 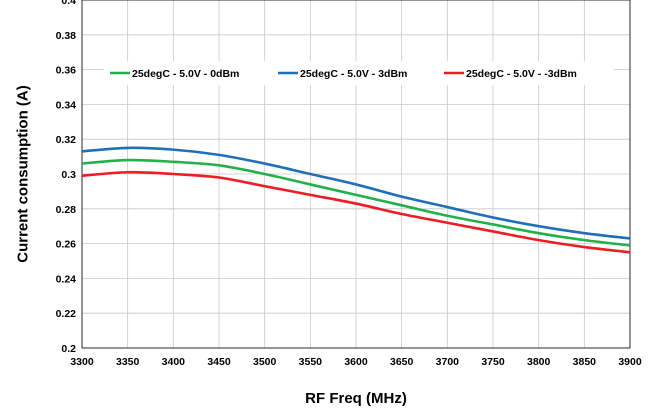 I want to click on x-tick-label: 3500, so click(x=265, y=362).